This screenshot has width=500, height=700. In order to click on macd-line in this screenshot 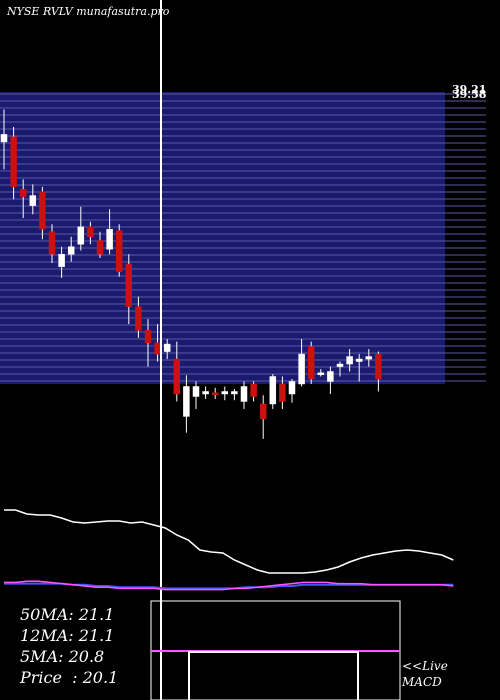, I will do `click(229, 585)`.